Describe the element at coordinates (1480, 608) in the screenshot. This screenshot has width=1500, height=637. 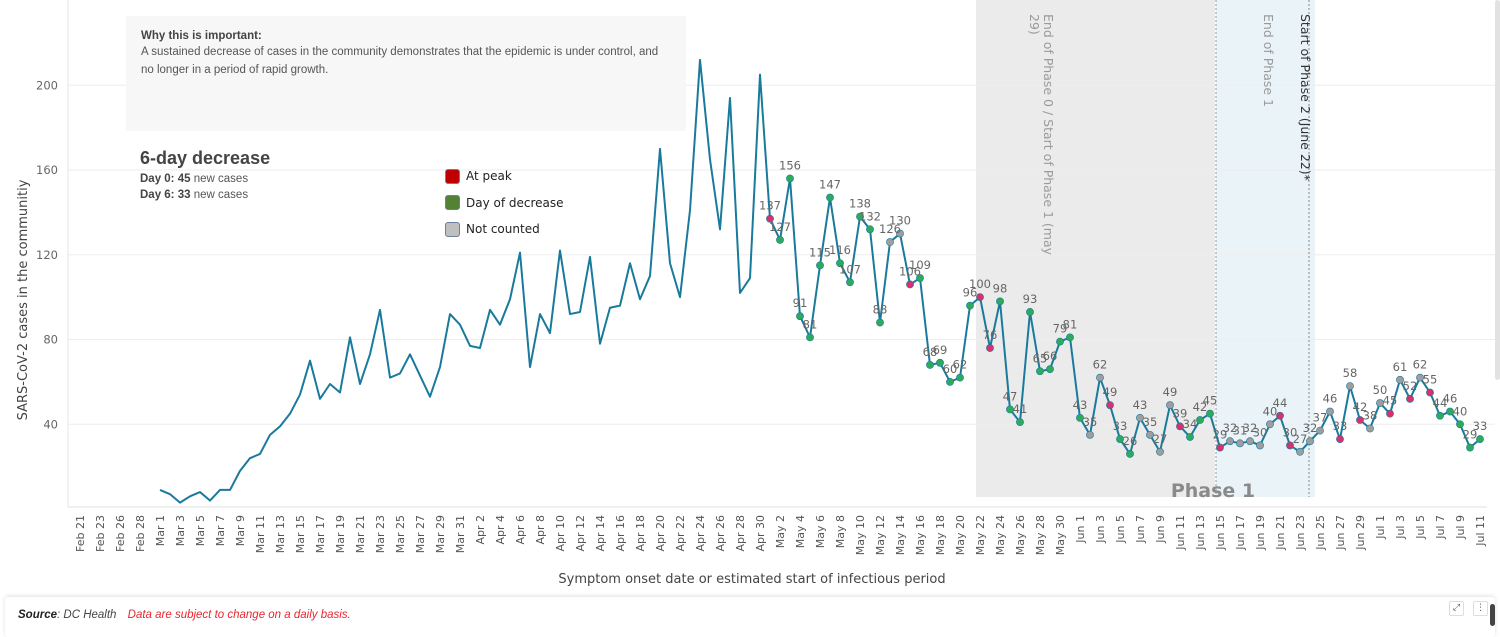
I see `more-options-button: ⋮` at that location.